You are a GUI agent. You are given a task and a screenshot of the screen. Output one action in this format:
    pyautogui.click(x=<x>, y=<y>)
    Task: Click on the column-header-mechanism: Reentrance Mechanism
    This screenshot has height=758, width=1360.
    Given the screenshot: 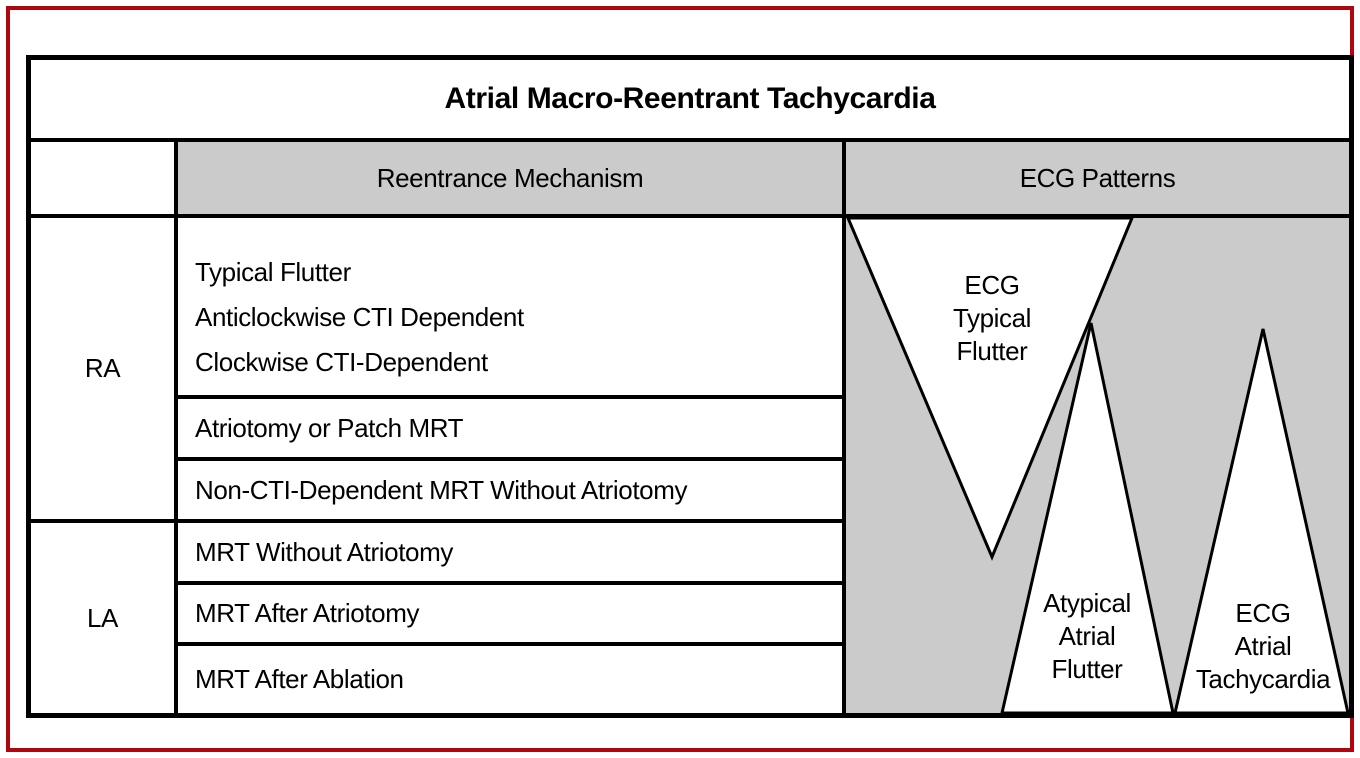 What is the action you would take?
    pyautogui.click(x=512, y=180)
    